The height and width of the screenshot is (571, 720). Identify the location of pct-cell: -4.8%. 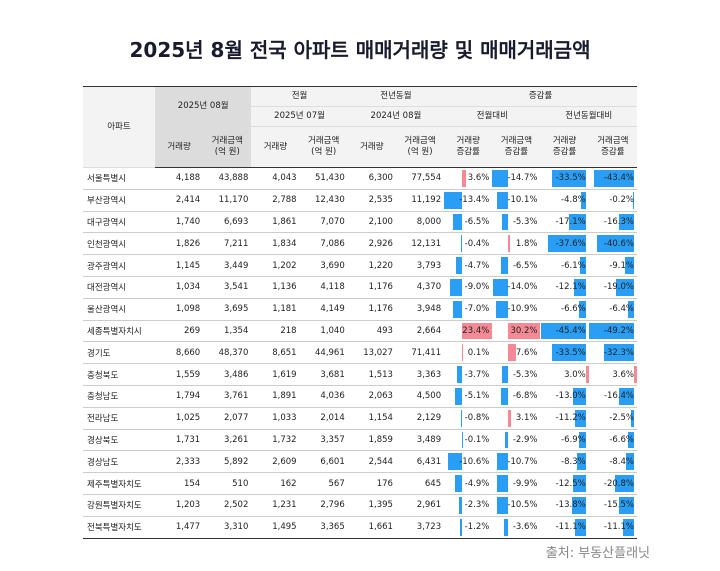
(564, 200).